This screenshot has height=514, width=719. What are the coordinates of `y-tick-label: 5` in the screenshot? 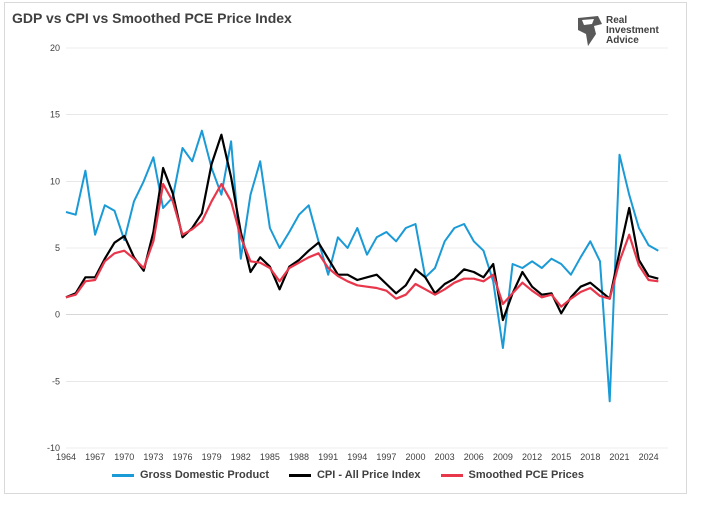 It's located at (57, 248).